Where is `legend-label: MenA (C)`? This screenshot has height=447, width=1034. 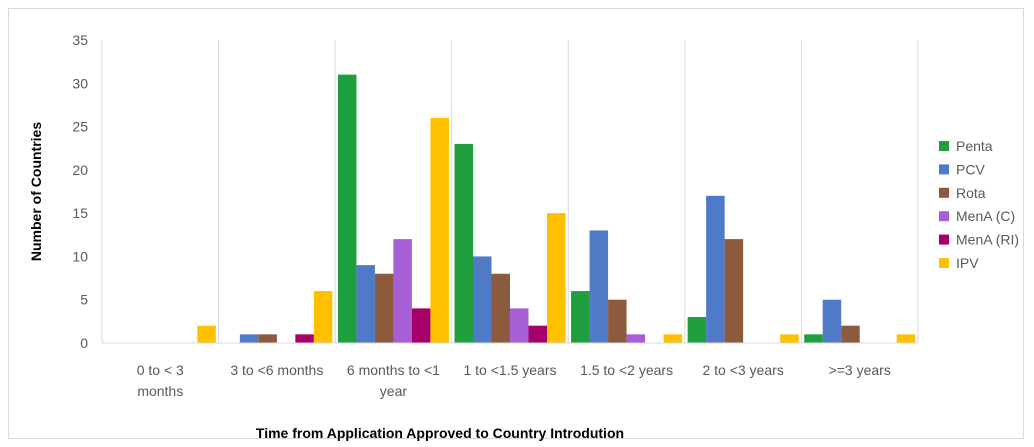
legend-label: MenA (C) is located at coordinates (985, 216).